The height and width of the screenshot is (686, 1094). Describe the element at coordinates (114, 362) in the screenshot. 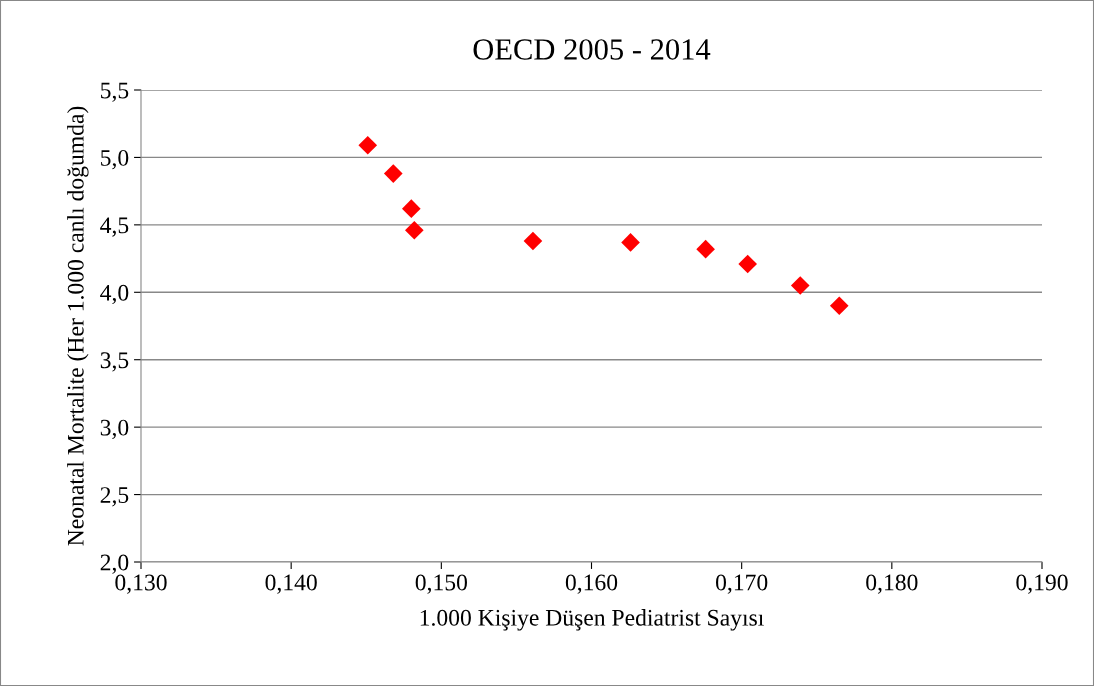

I see `y-tick-label: 3,5` at that location.